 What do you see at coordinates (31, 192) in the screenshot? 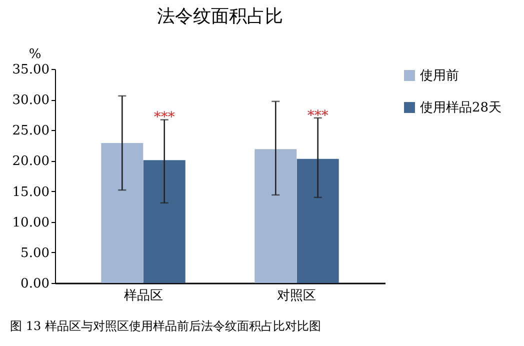
I see `y-tick-label: 15.00` at bounding box center [31, 192].